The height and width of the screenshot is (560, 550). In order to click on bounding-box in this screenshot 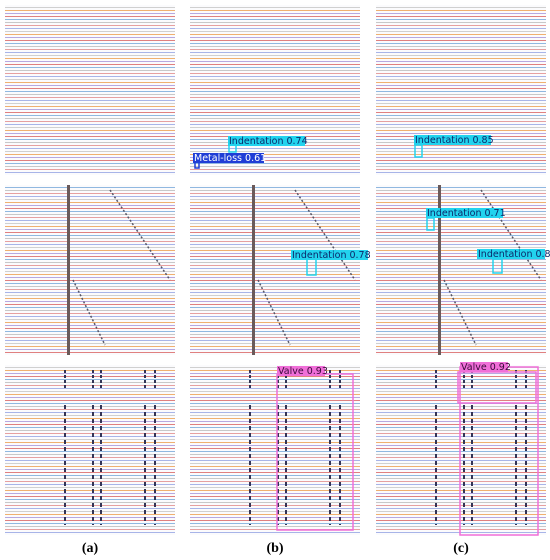, I will do `click(497, 387)`.